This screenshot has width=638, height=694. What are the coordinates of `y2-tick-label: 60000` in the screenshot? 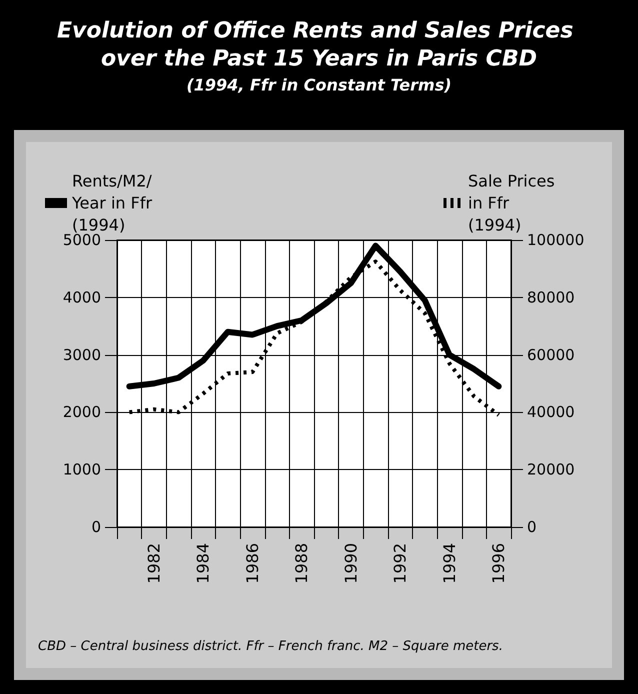 It's located at (551, 355).